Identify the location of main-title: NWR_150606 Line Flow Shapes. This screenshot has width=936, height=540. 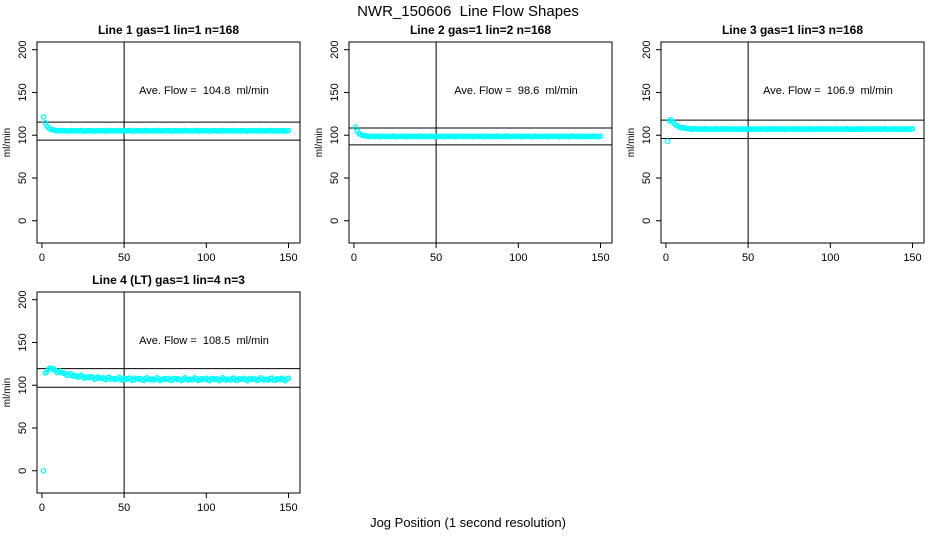
(468, 11).